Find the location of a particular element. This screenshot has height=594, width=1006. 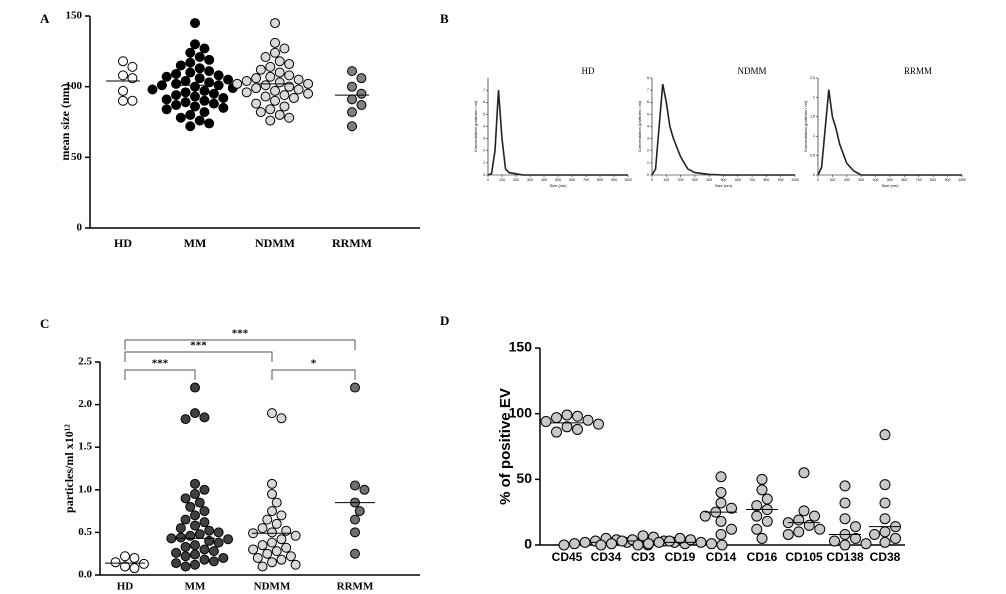

panel-label: A is located at coordinates (45, 18).